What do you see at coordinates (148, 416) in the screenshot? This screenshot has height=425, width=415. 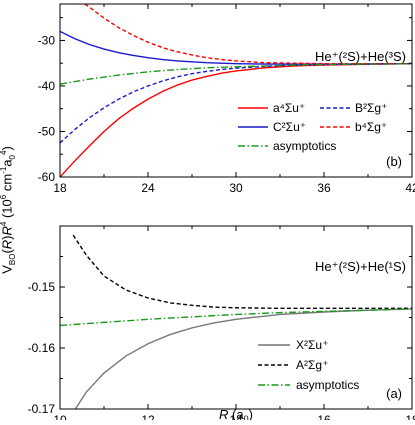 I see `x-tick-label: 12` at bounding box center [148, 416].